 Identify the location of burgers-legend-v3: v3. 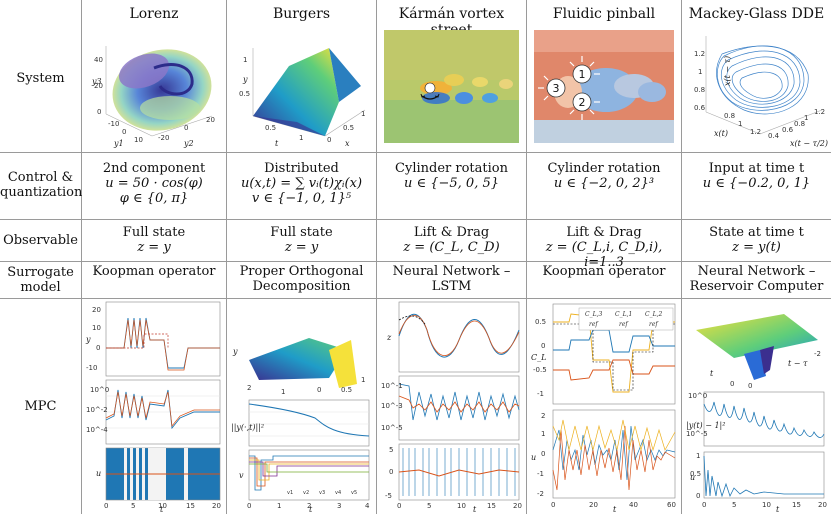
(322, 493).